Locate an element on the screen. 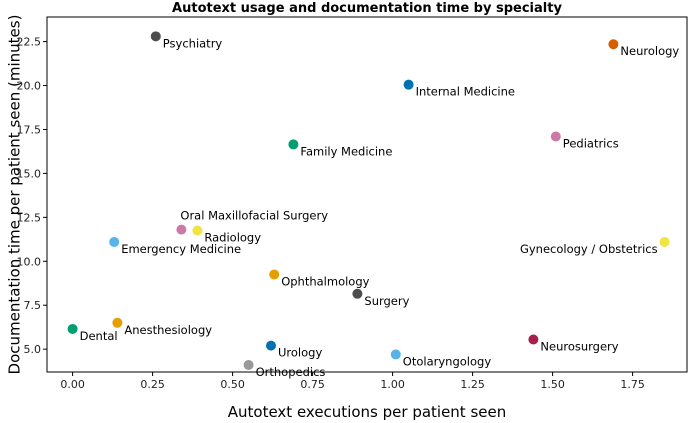 The width and height of the screenshot is (700, 423). y-axis: 5.0 7.5 10.0 12.5 15.0 17.5 20.0 22.5 is located at coordinates (32, 196).